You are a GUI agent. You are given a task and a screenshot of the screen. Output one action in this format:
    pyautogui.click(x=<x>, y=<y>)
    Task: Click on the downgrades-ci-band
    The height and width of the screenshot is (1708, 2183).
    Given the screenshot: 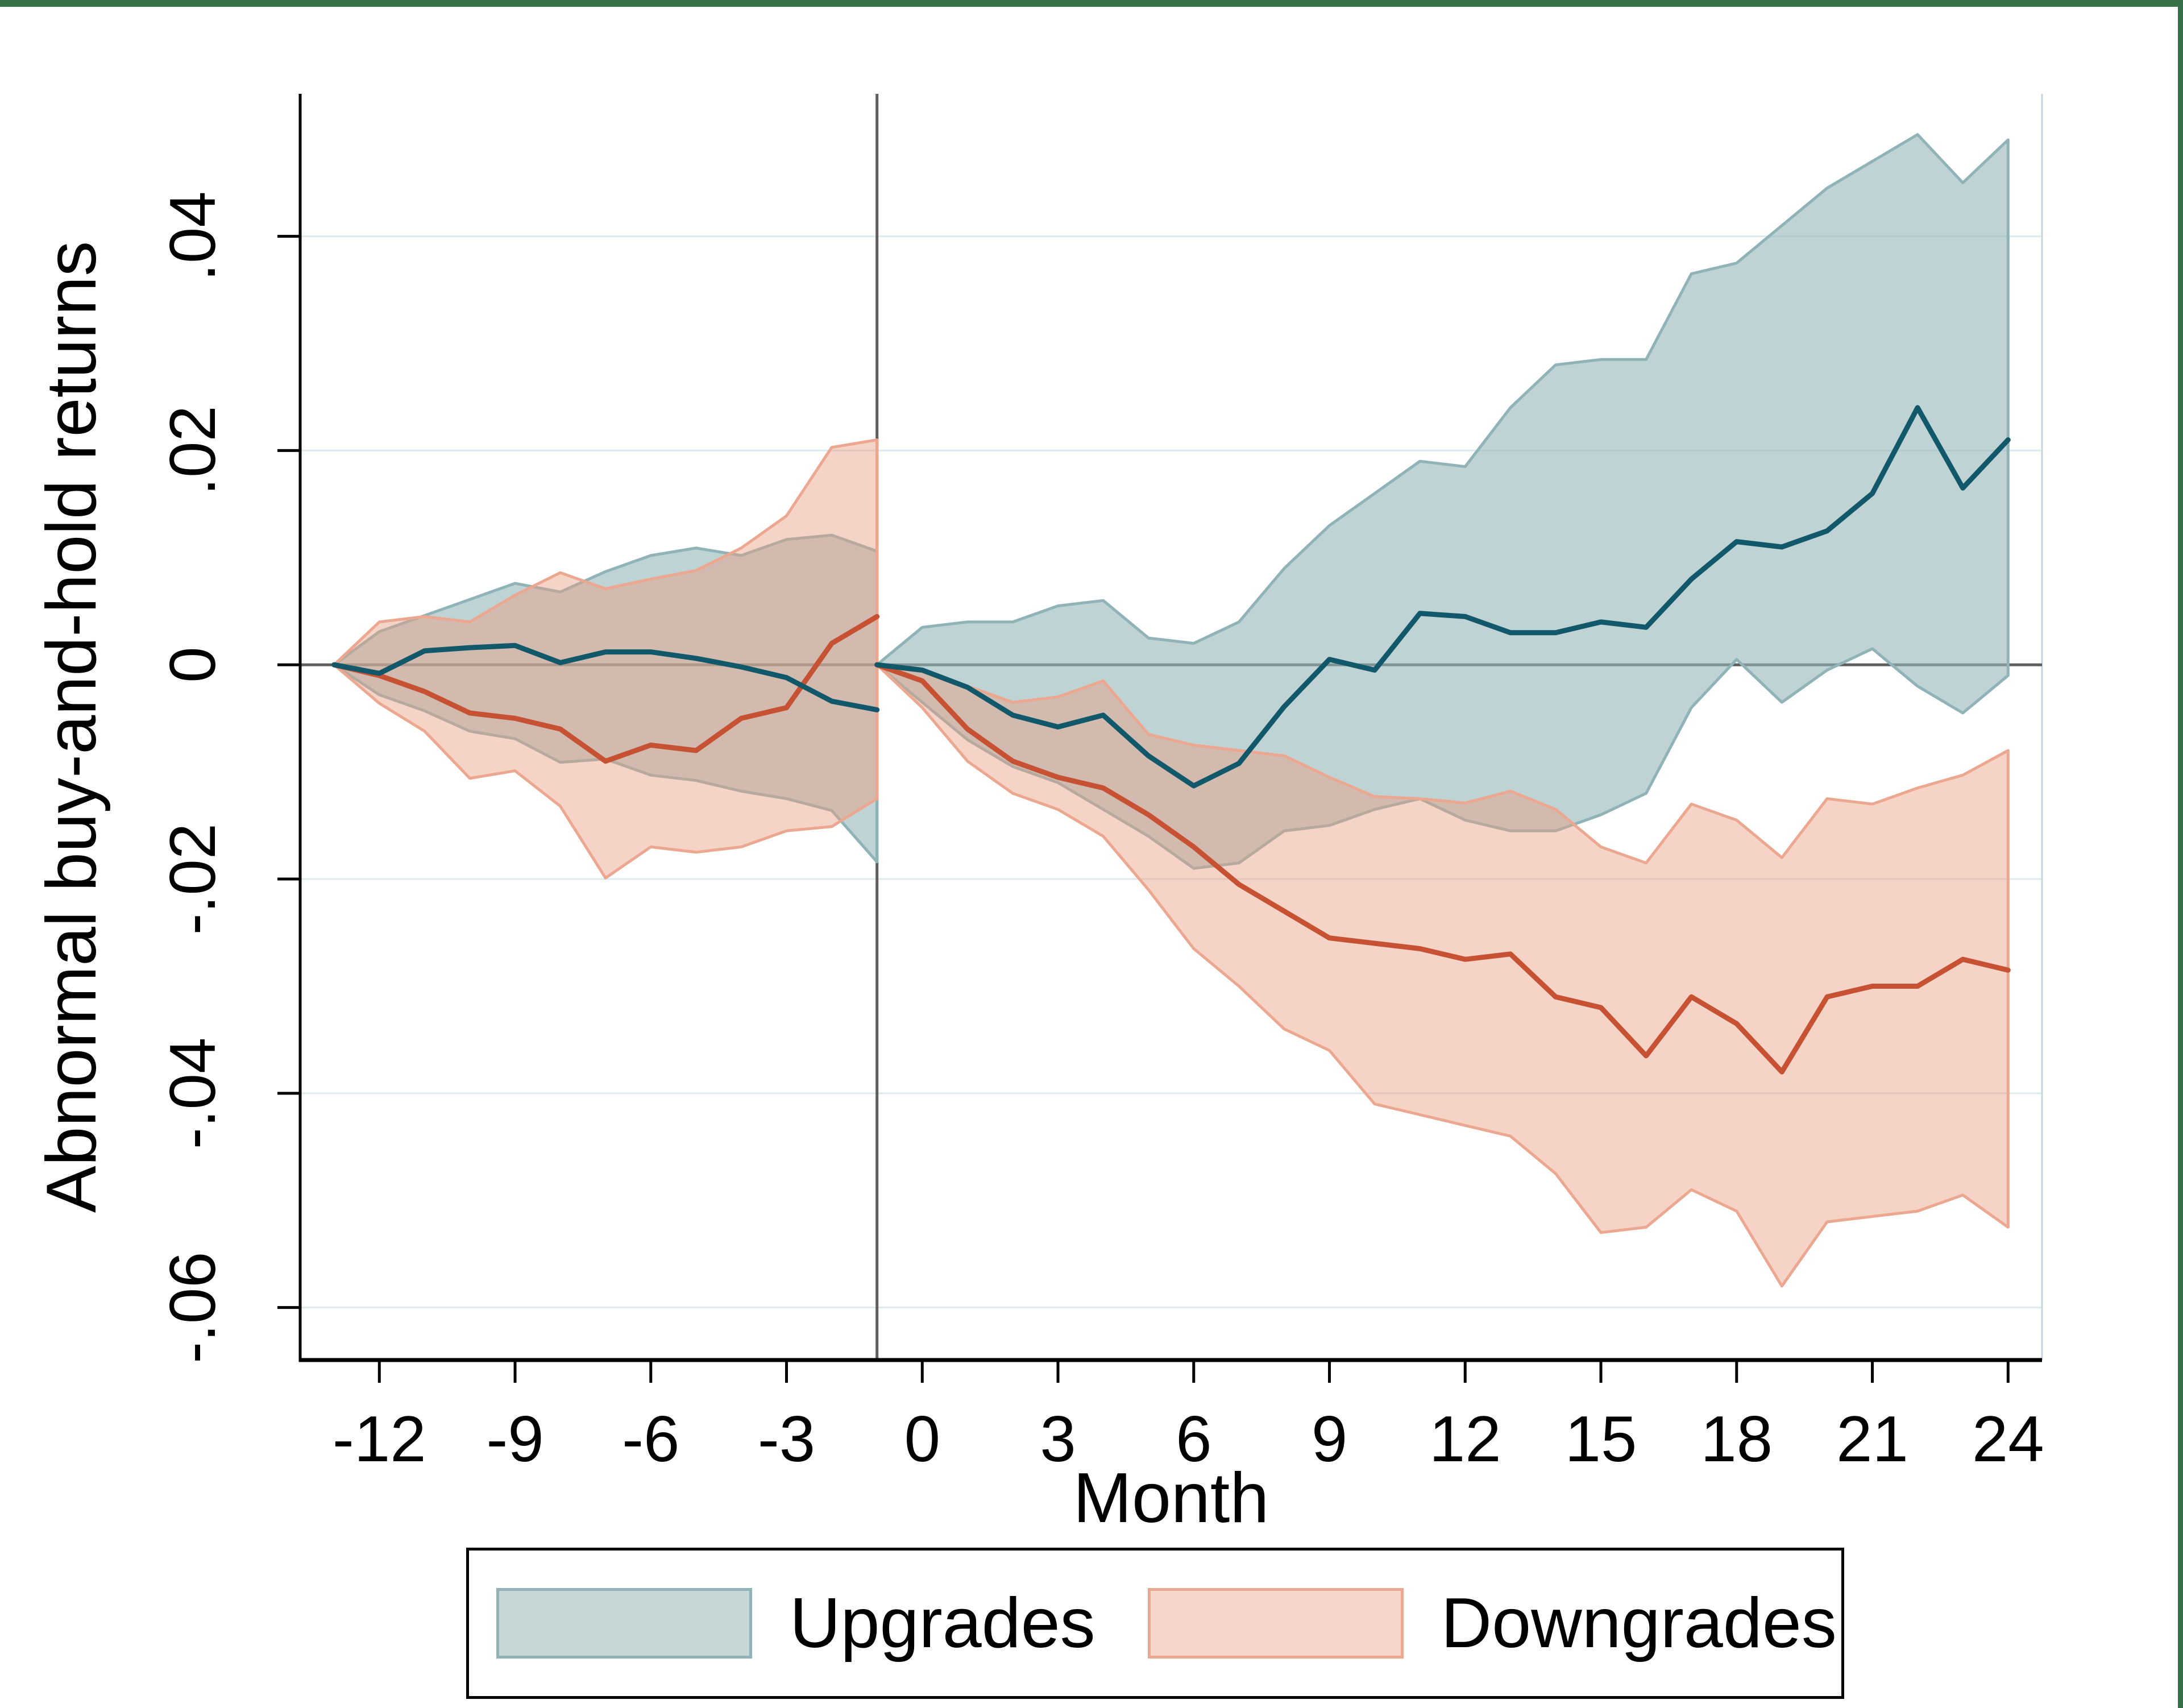 What is the action you would take?
    pyautogui.click(x=606, y=659)
    